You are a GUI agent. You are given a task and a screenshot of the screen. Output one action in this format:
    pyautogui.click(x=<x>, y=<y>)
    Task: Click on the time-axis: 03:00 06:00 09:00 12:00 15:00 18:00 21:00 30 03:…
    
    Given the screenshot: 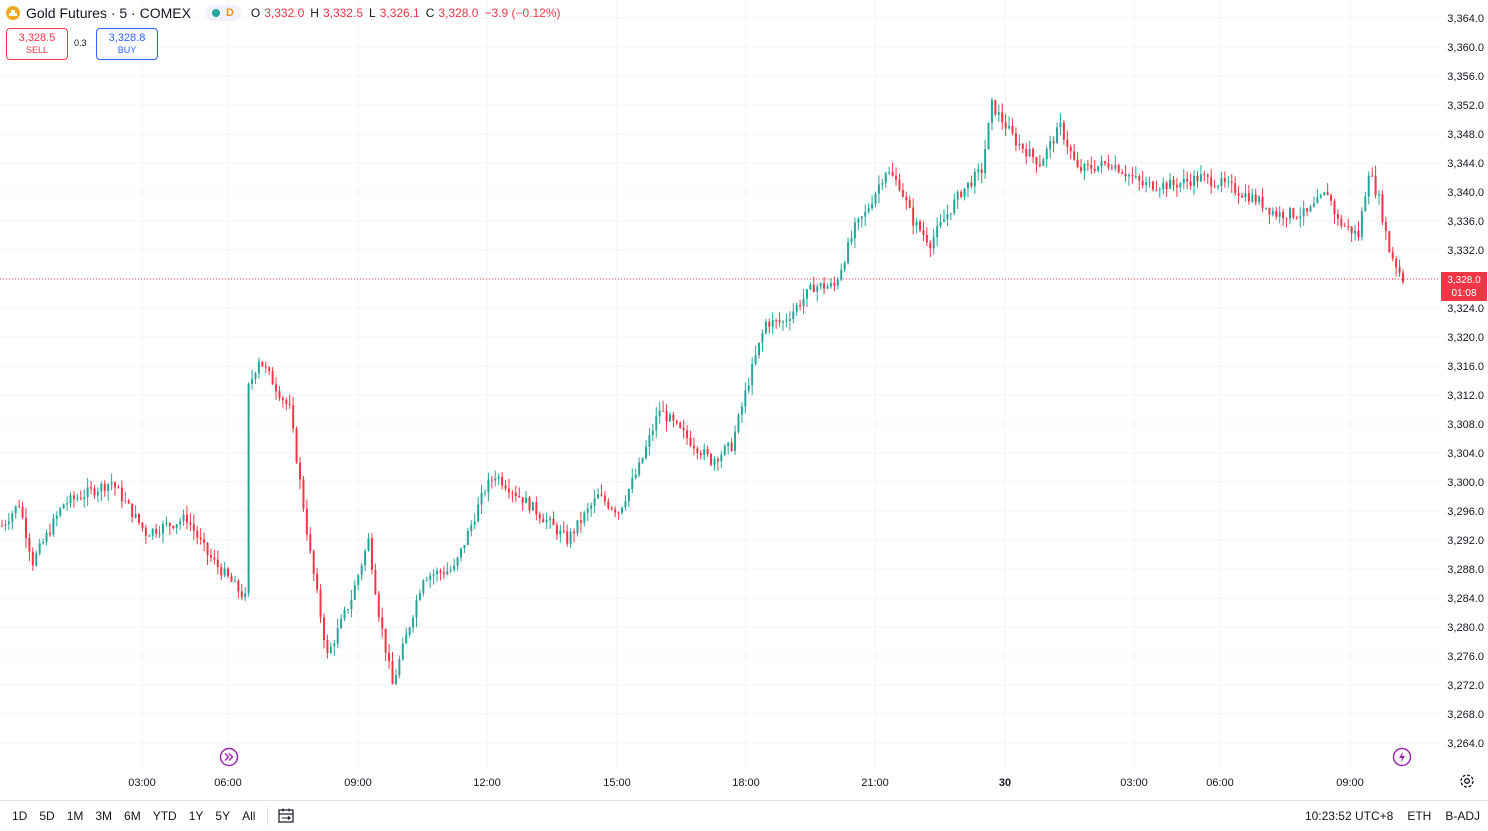 What is the action you would take?
    pyautogui.click(x=746, y=783)
    